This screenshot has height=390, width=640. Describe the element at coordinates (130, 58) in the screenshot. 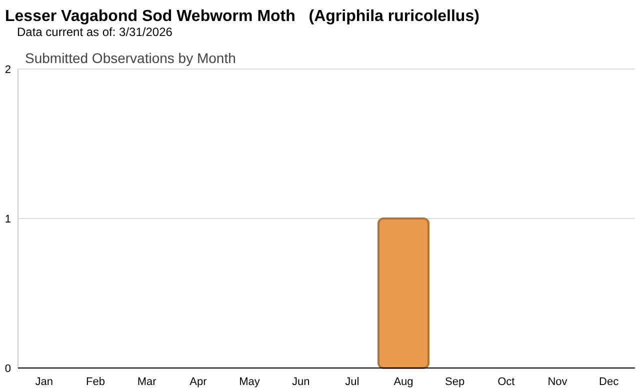

I see `text: Submitted Observations by Month` at that location.